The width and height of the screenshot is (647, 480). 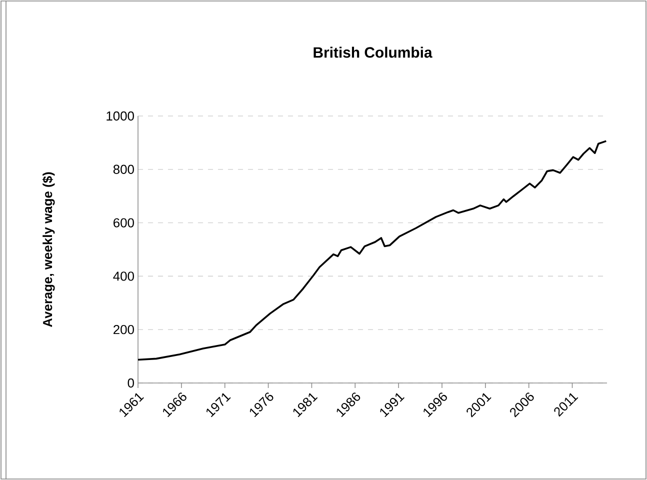 What do you see at coordinates (123, 276) in the screenshot?
I see `y-tick-label: 400` at bounding box center [123, 276].